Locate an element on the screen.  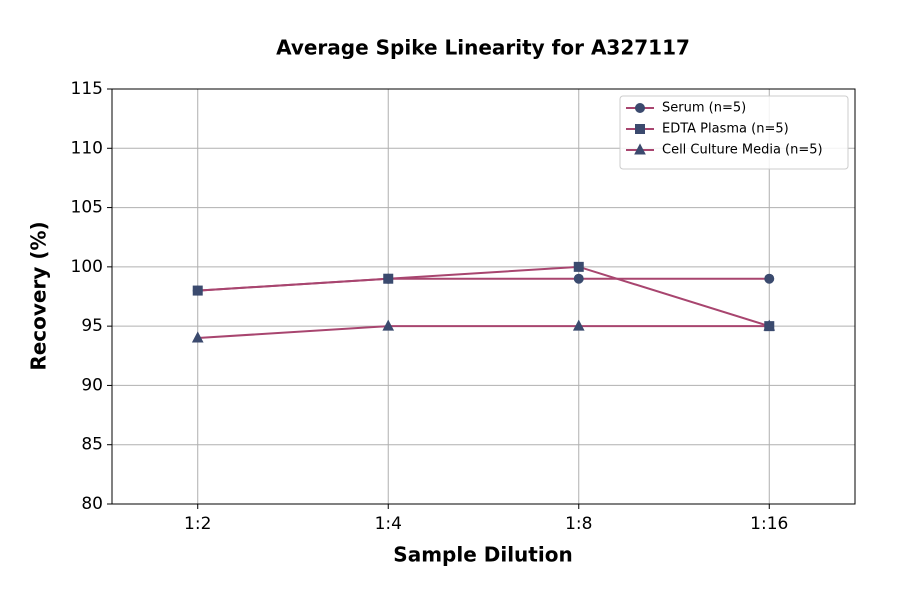
legend-box is located at coordinates (734, 132).